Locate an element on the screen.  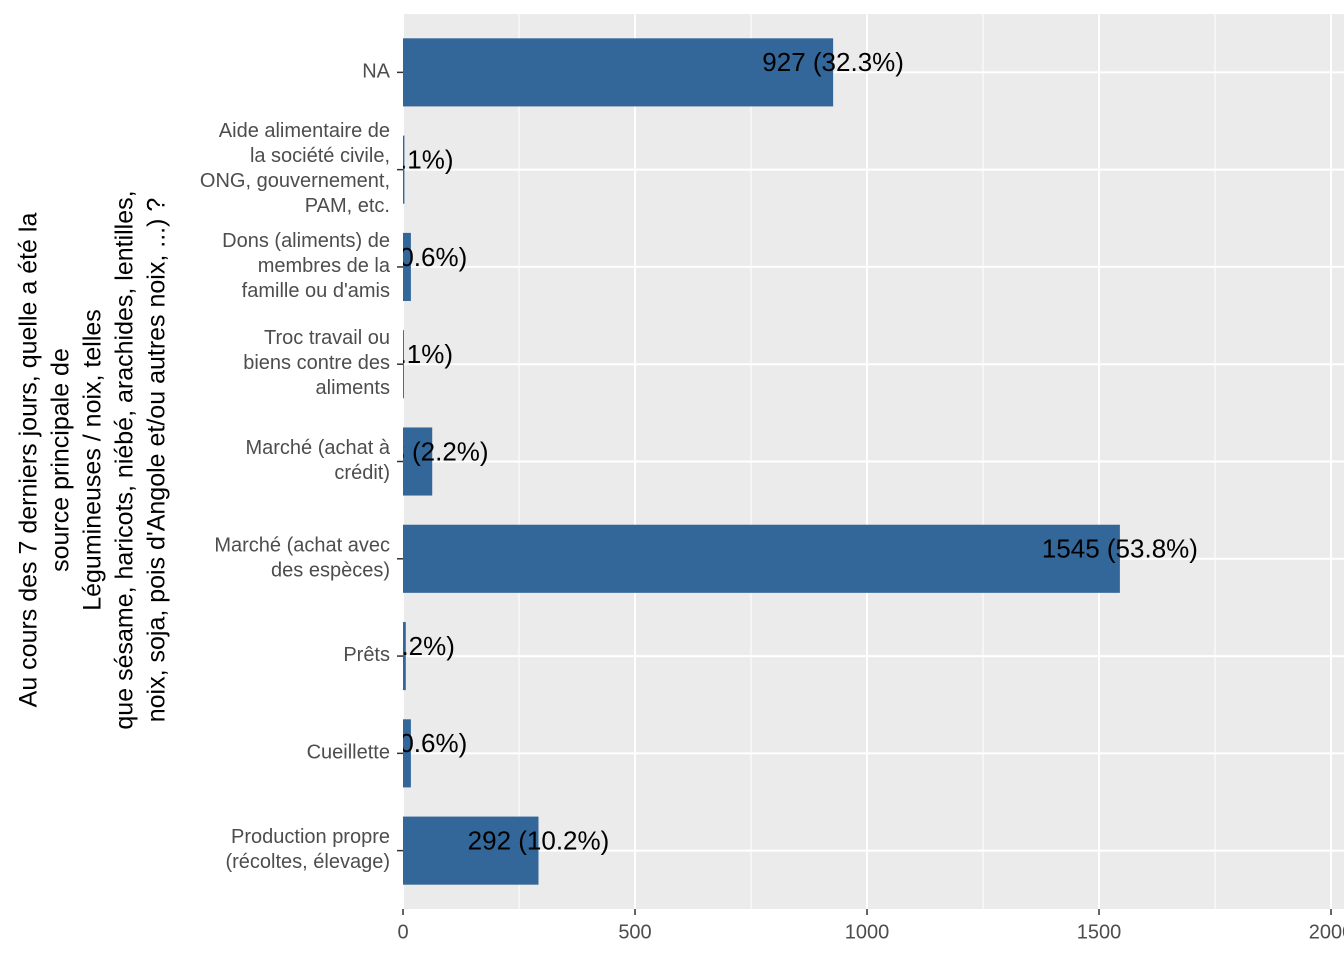
y-tick-label: Prêts is located at coordinates (366, 655).